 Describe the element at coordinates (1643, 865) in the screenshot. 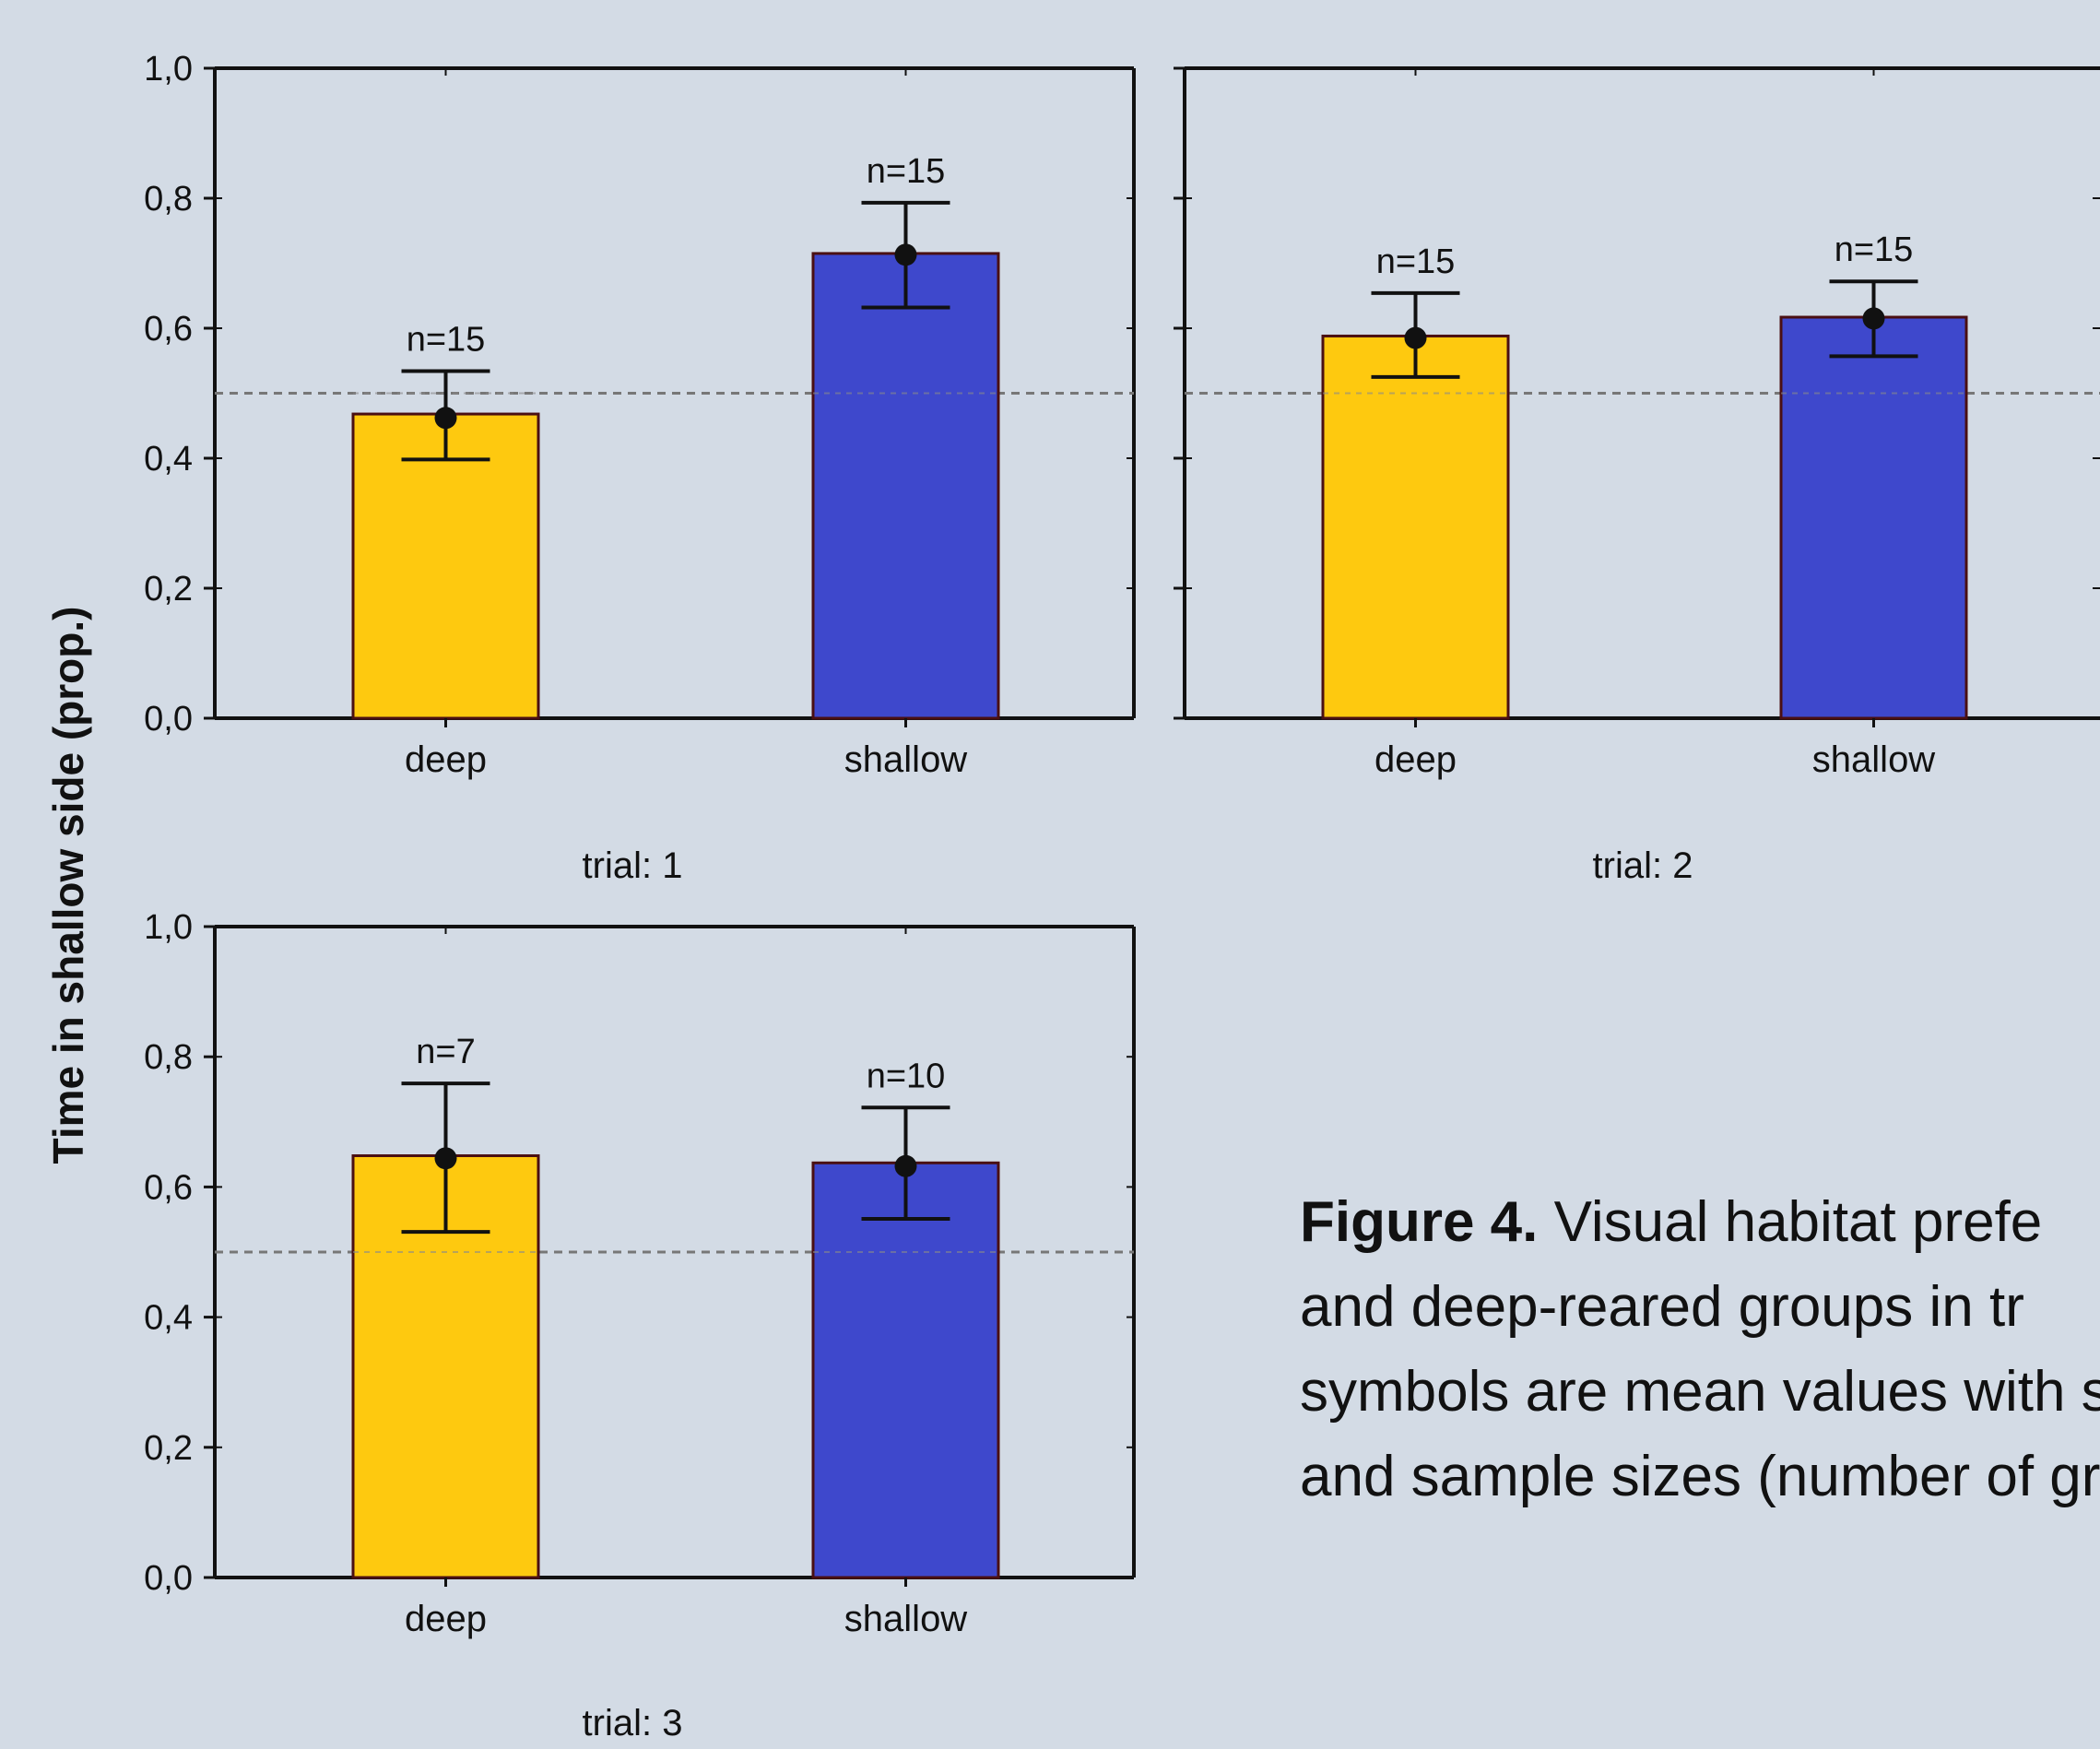

I see `panel-title: trial: 2` at that location.